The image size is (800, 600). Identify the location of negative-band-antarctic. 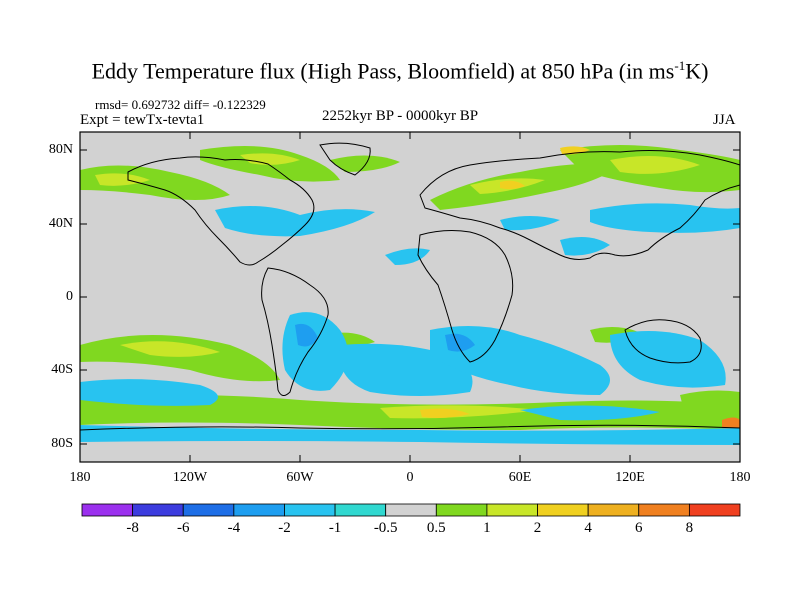
(410, 435).